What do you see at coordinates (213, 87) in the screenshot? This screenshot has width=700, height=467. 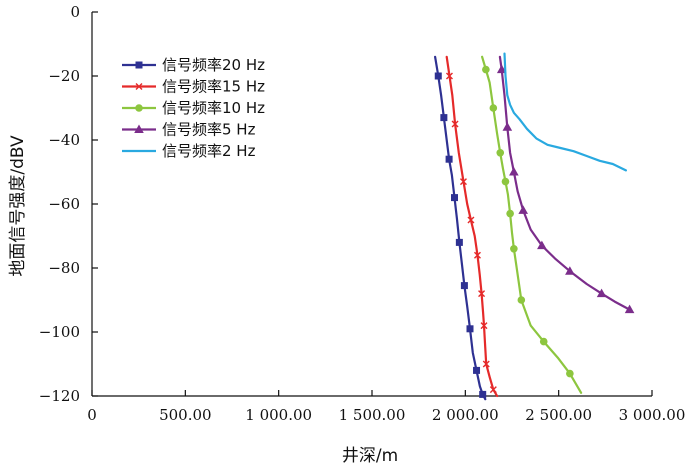 I see `legend-label: 信号频率15 Hz` at bounding box center [213, 87].